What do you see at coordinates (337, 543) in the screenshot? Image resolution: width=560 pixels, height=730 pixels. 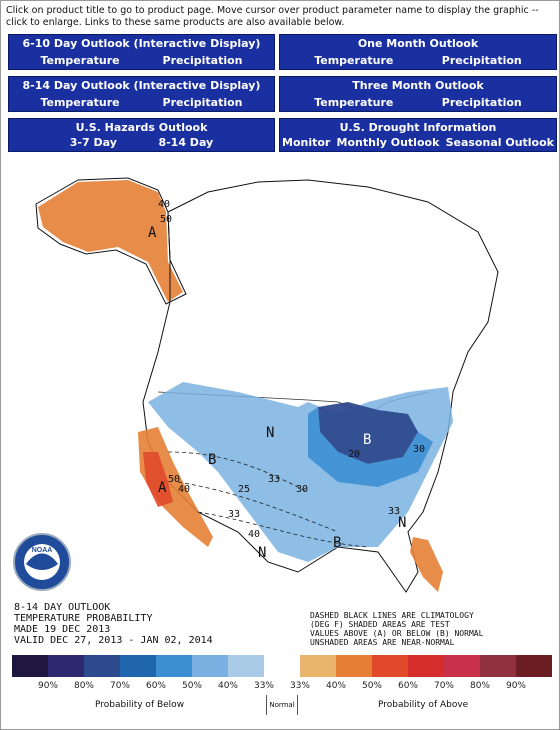 I see `south-below-letter: B` at bounding box center [337, 543].